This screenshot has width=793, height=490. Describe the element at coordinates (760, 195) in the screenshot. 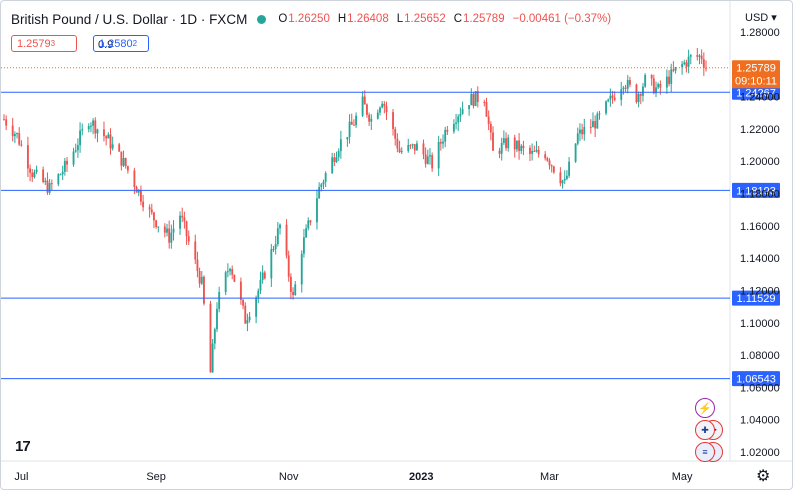

I see `y-tick-label: 1.18000` at that location.